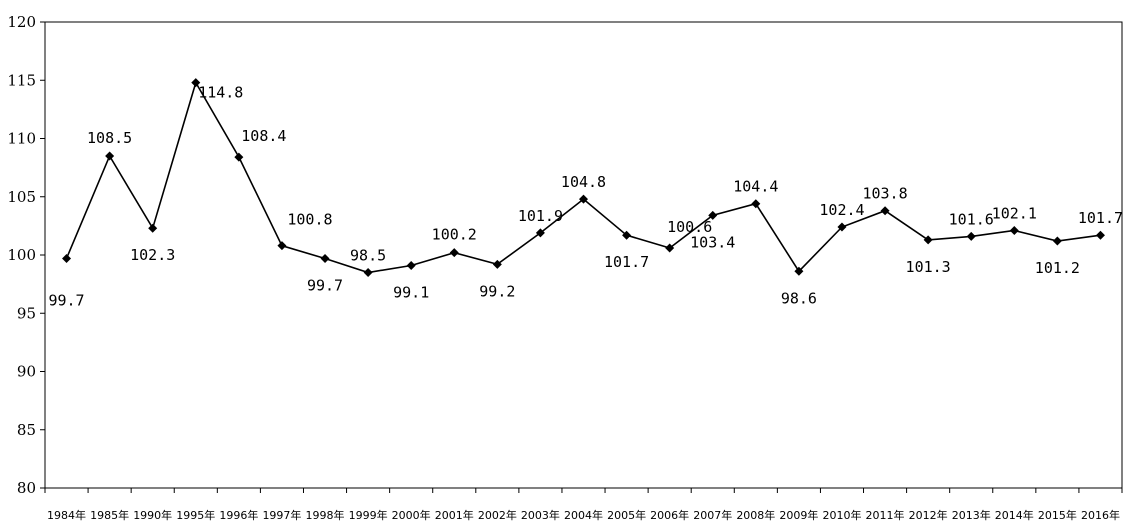  Describe the element at coordinates (411, 292) in the screenshot. I see `data-label: 99.1` at that location.